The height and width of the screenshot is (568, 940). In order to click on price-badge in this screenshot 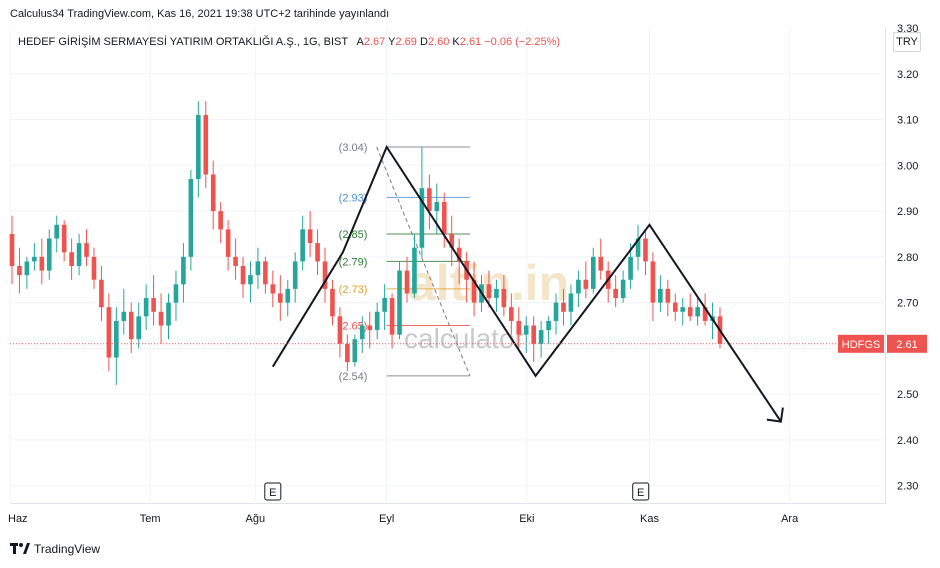, I will do `click(907, 343)`.